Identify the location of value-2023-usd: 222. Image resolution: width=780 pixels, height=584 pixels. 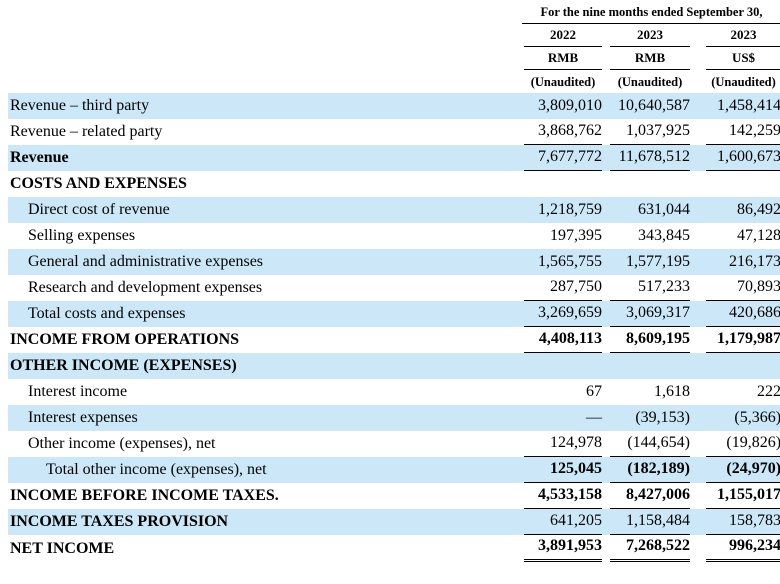
(768, 391).